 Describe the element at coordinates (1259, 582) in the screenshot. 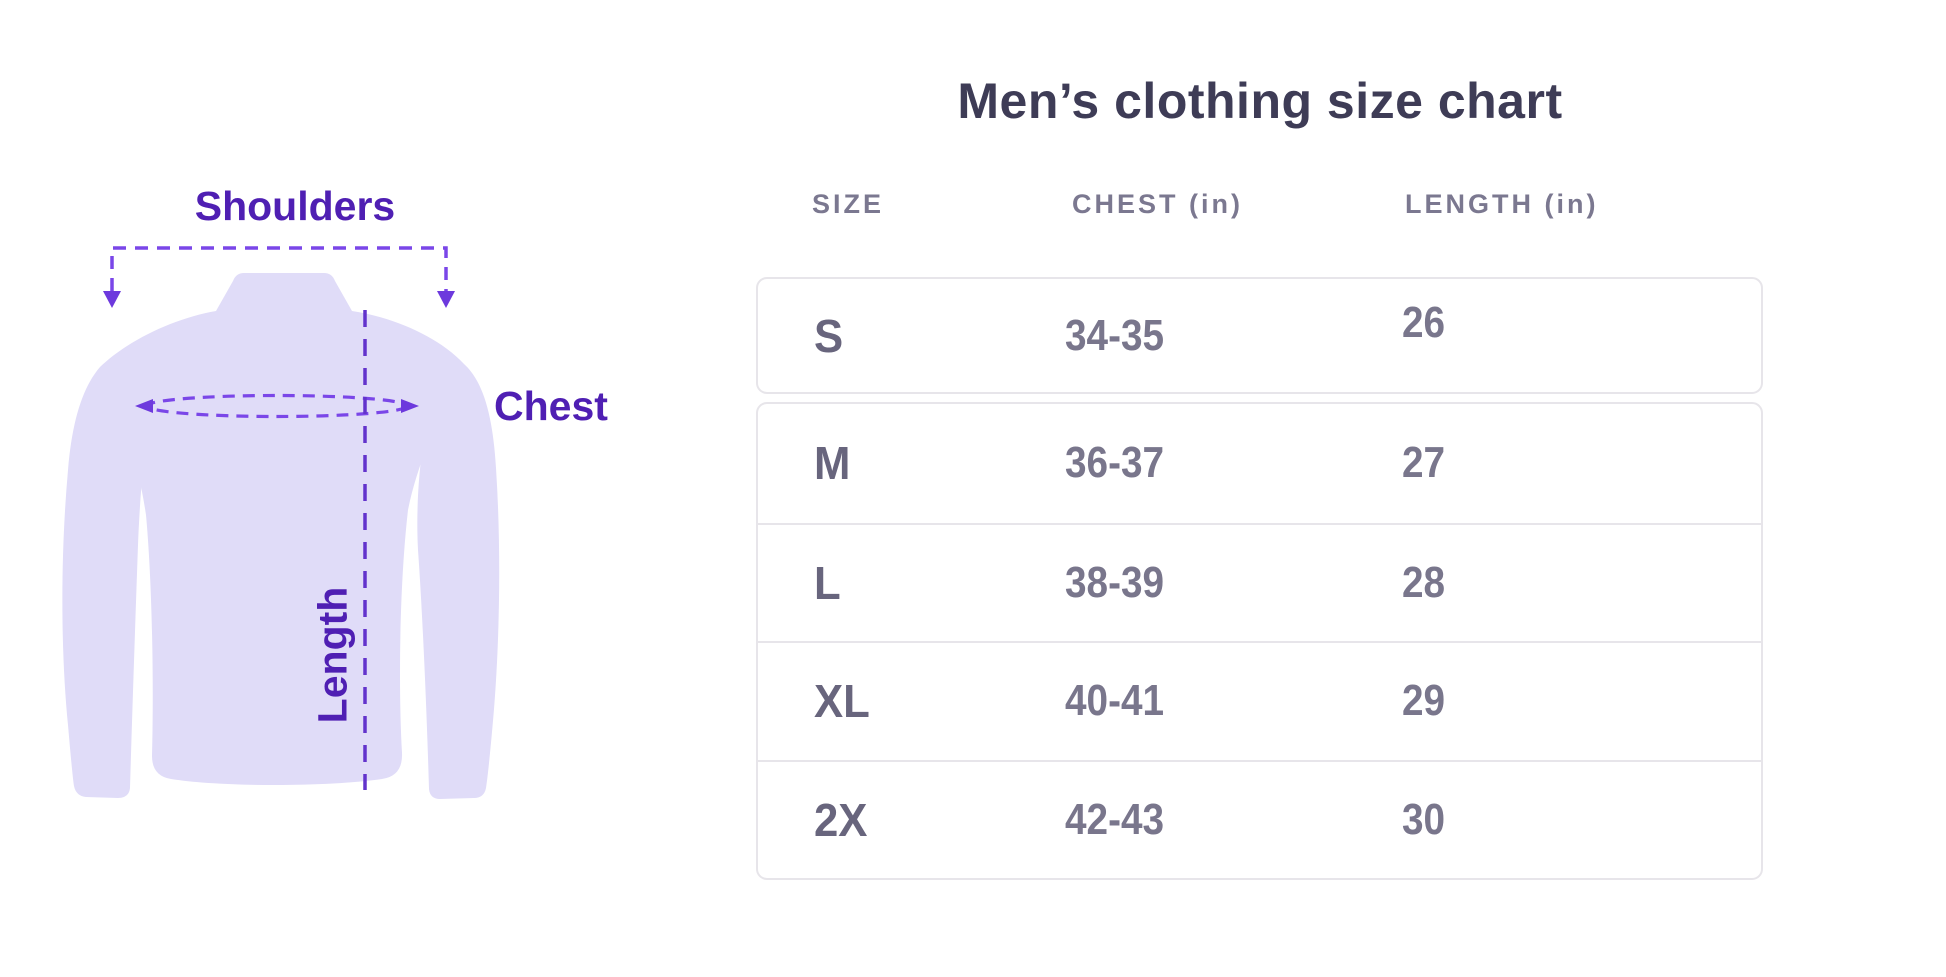

I see `table-row: L 38-39 28` at that location.